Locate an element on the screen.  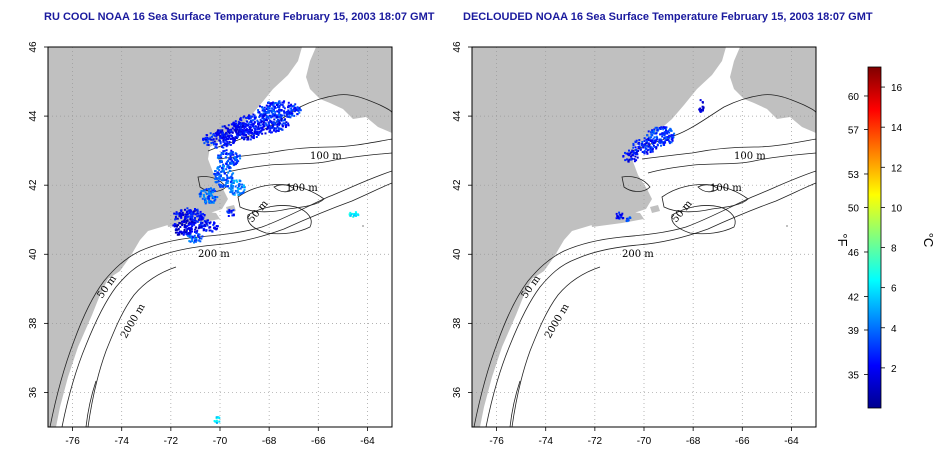
celsius-tick-label: 8 is located at coordinates (894, 249).